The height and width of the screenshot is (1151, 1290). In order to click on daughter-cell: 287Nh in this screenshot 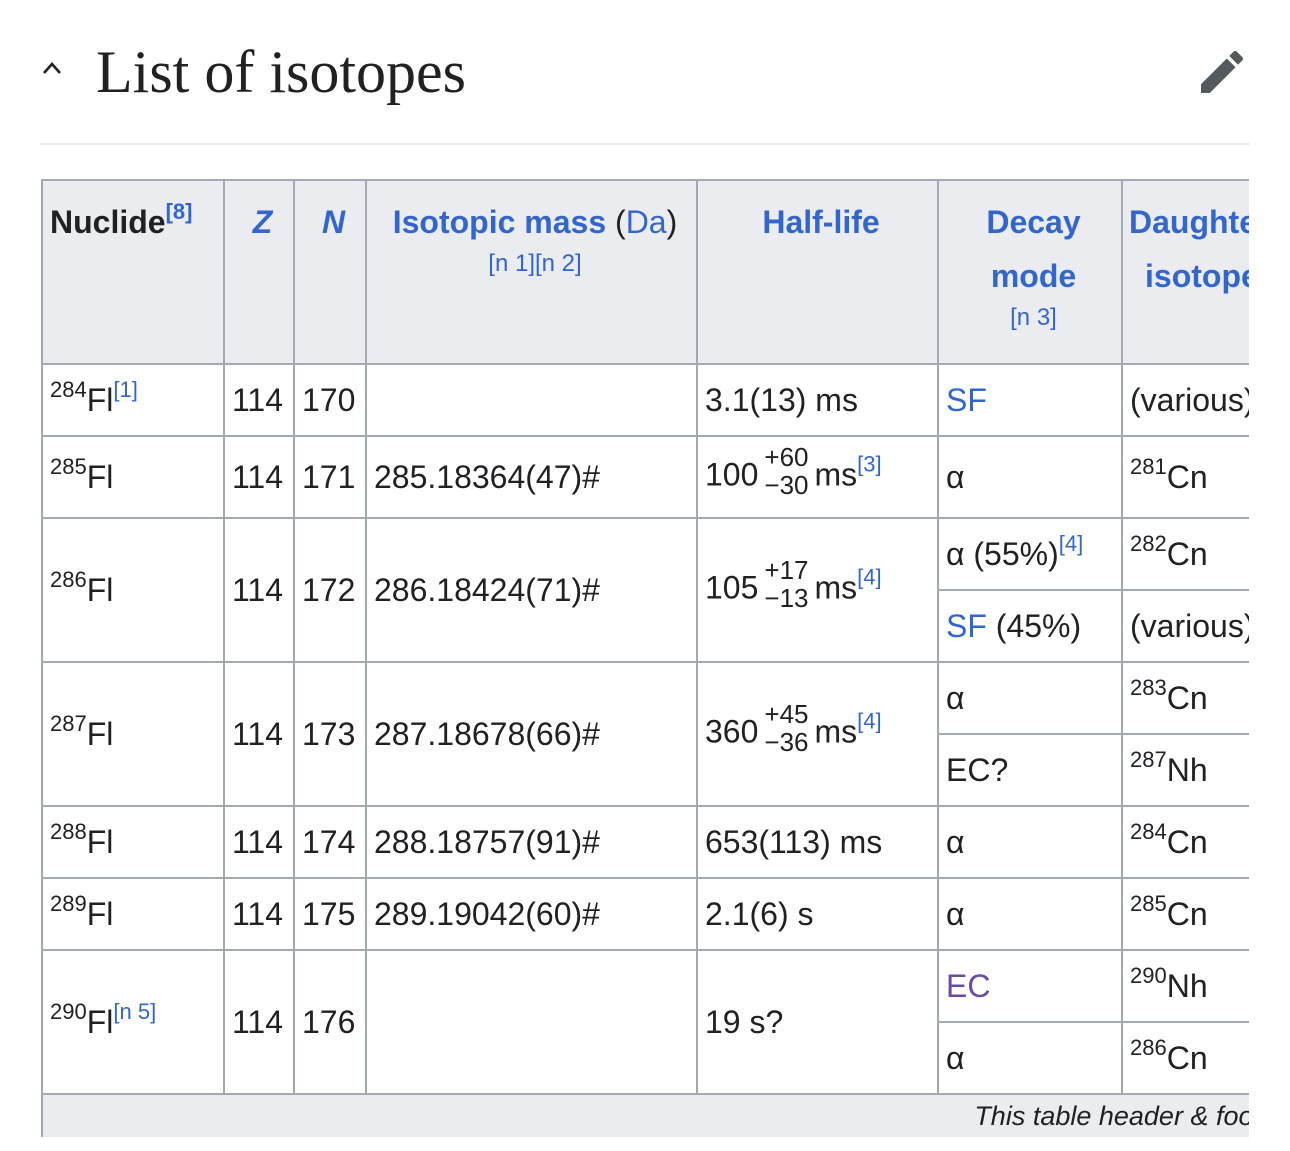, I will do `click(1185, 770)`.